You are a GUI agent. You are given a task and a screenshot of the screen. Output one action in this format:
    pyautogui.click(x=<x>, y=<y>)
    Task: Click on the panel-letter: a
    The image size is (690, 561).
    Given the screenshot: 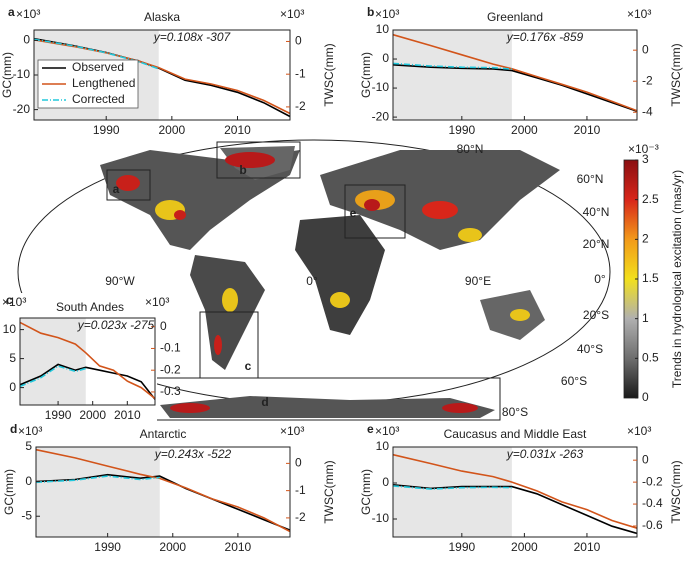 What is the action you would take?
    pyautogui.click(x=11, y=12)
    